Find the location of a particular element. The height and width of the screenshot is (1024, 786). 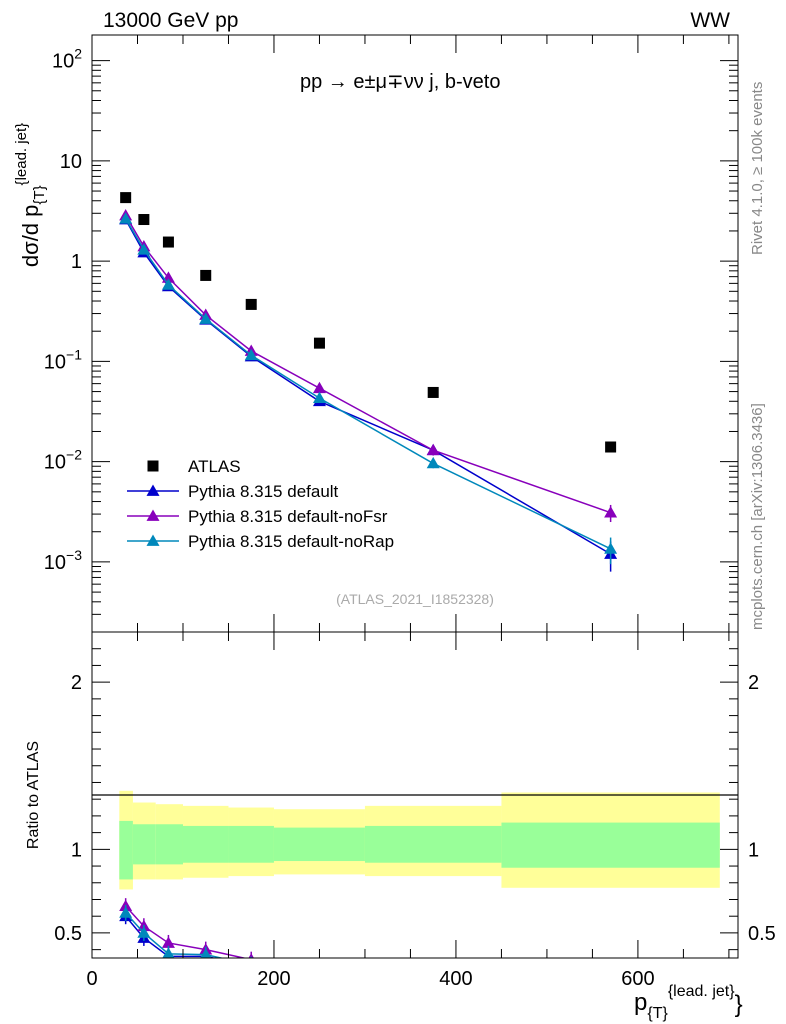

ratio-y-tick-label-right: 0.5 is located at coordinates (762, 934).